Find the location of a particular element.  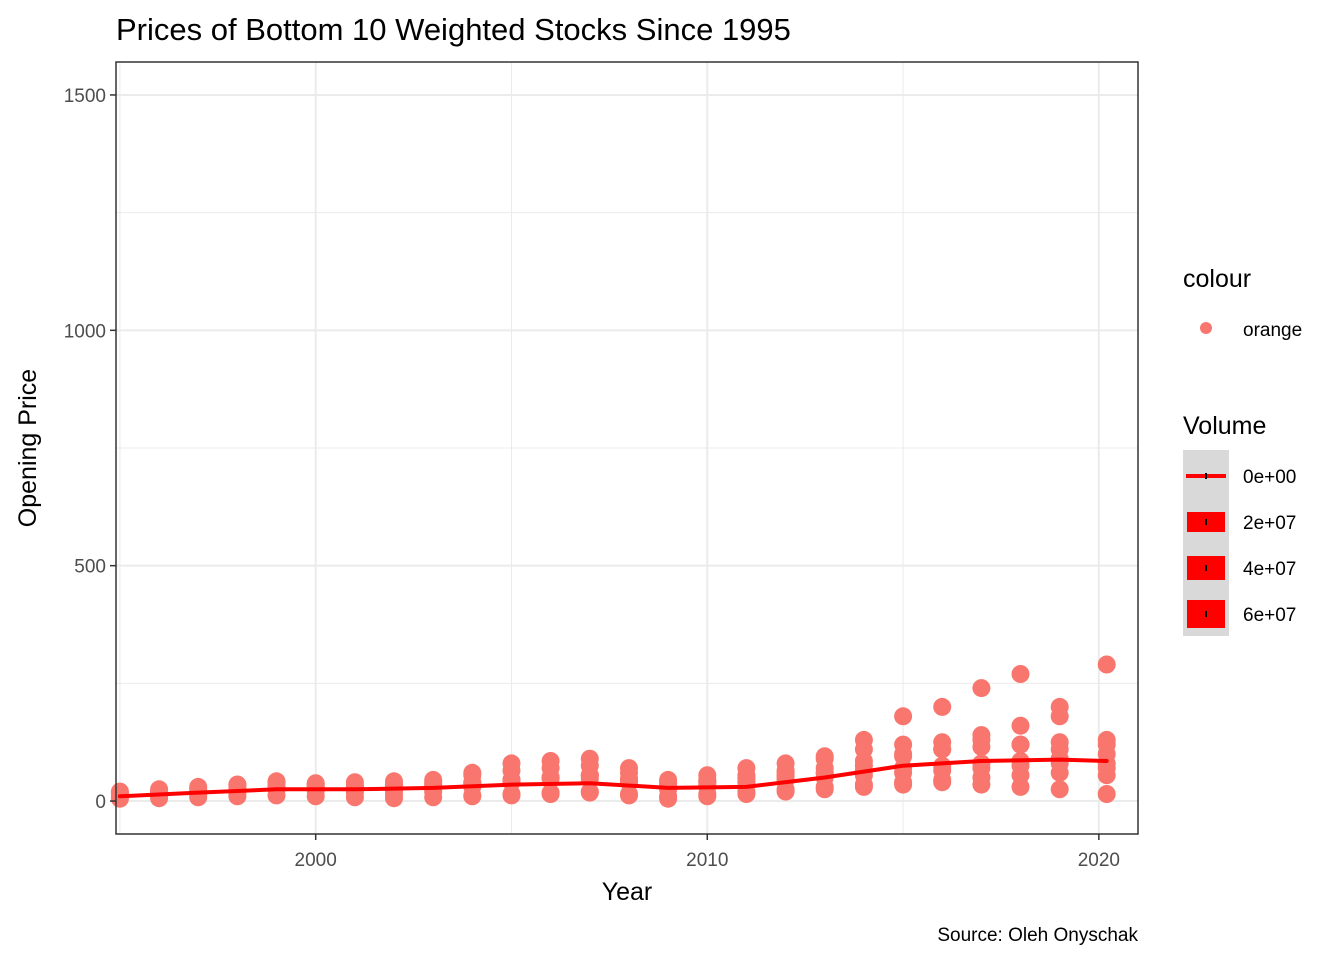

trend-line is located at coordinates (613, 778).